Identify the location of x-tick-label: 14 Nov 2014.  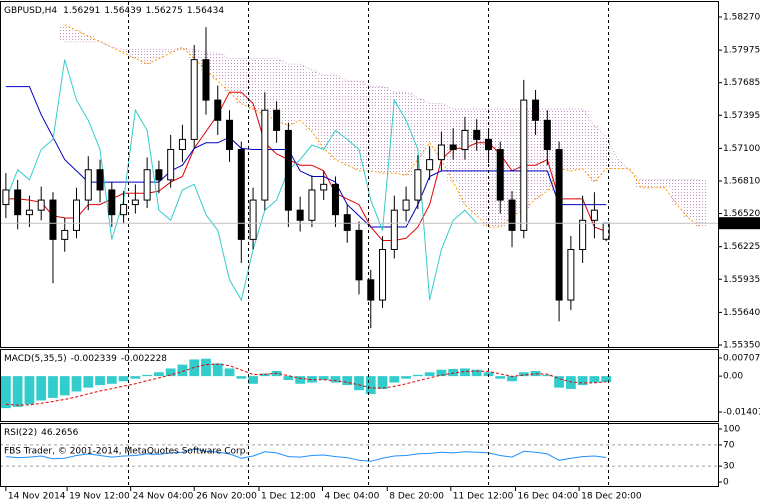
(37, 497).